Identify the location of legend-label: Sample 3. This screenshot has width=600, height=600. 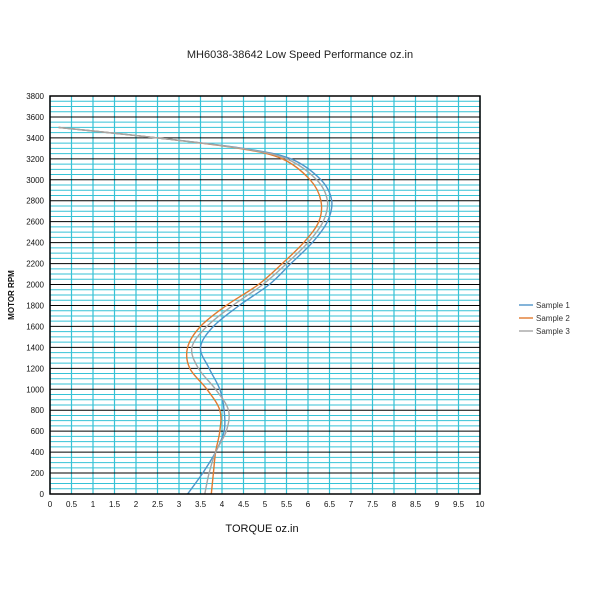
(553, 331).